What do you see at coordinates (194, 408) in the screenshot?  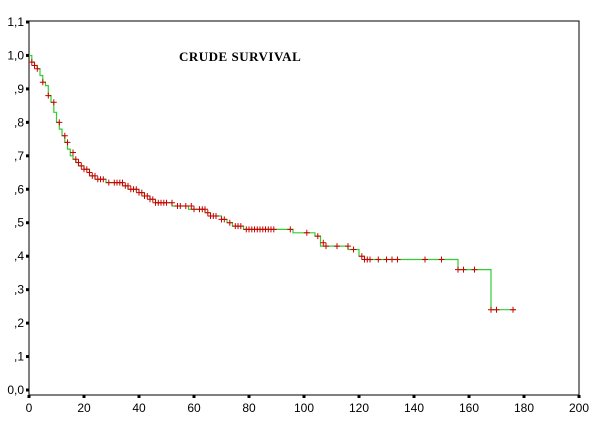 I see `x-tick-label: 60` at bounding box center [194, 408].